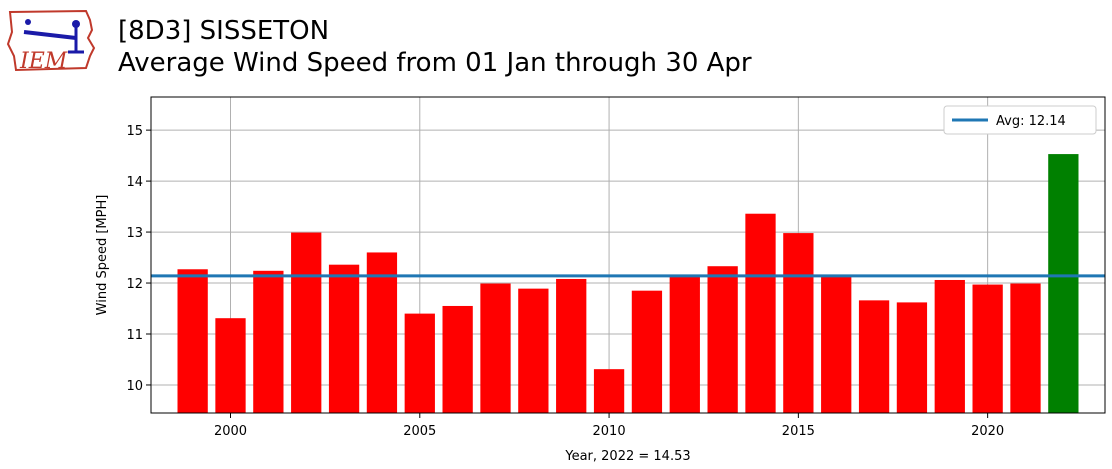  I want to click on legend: Avg: 12.14, so click(1020, 120).